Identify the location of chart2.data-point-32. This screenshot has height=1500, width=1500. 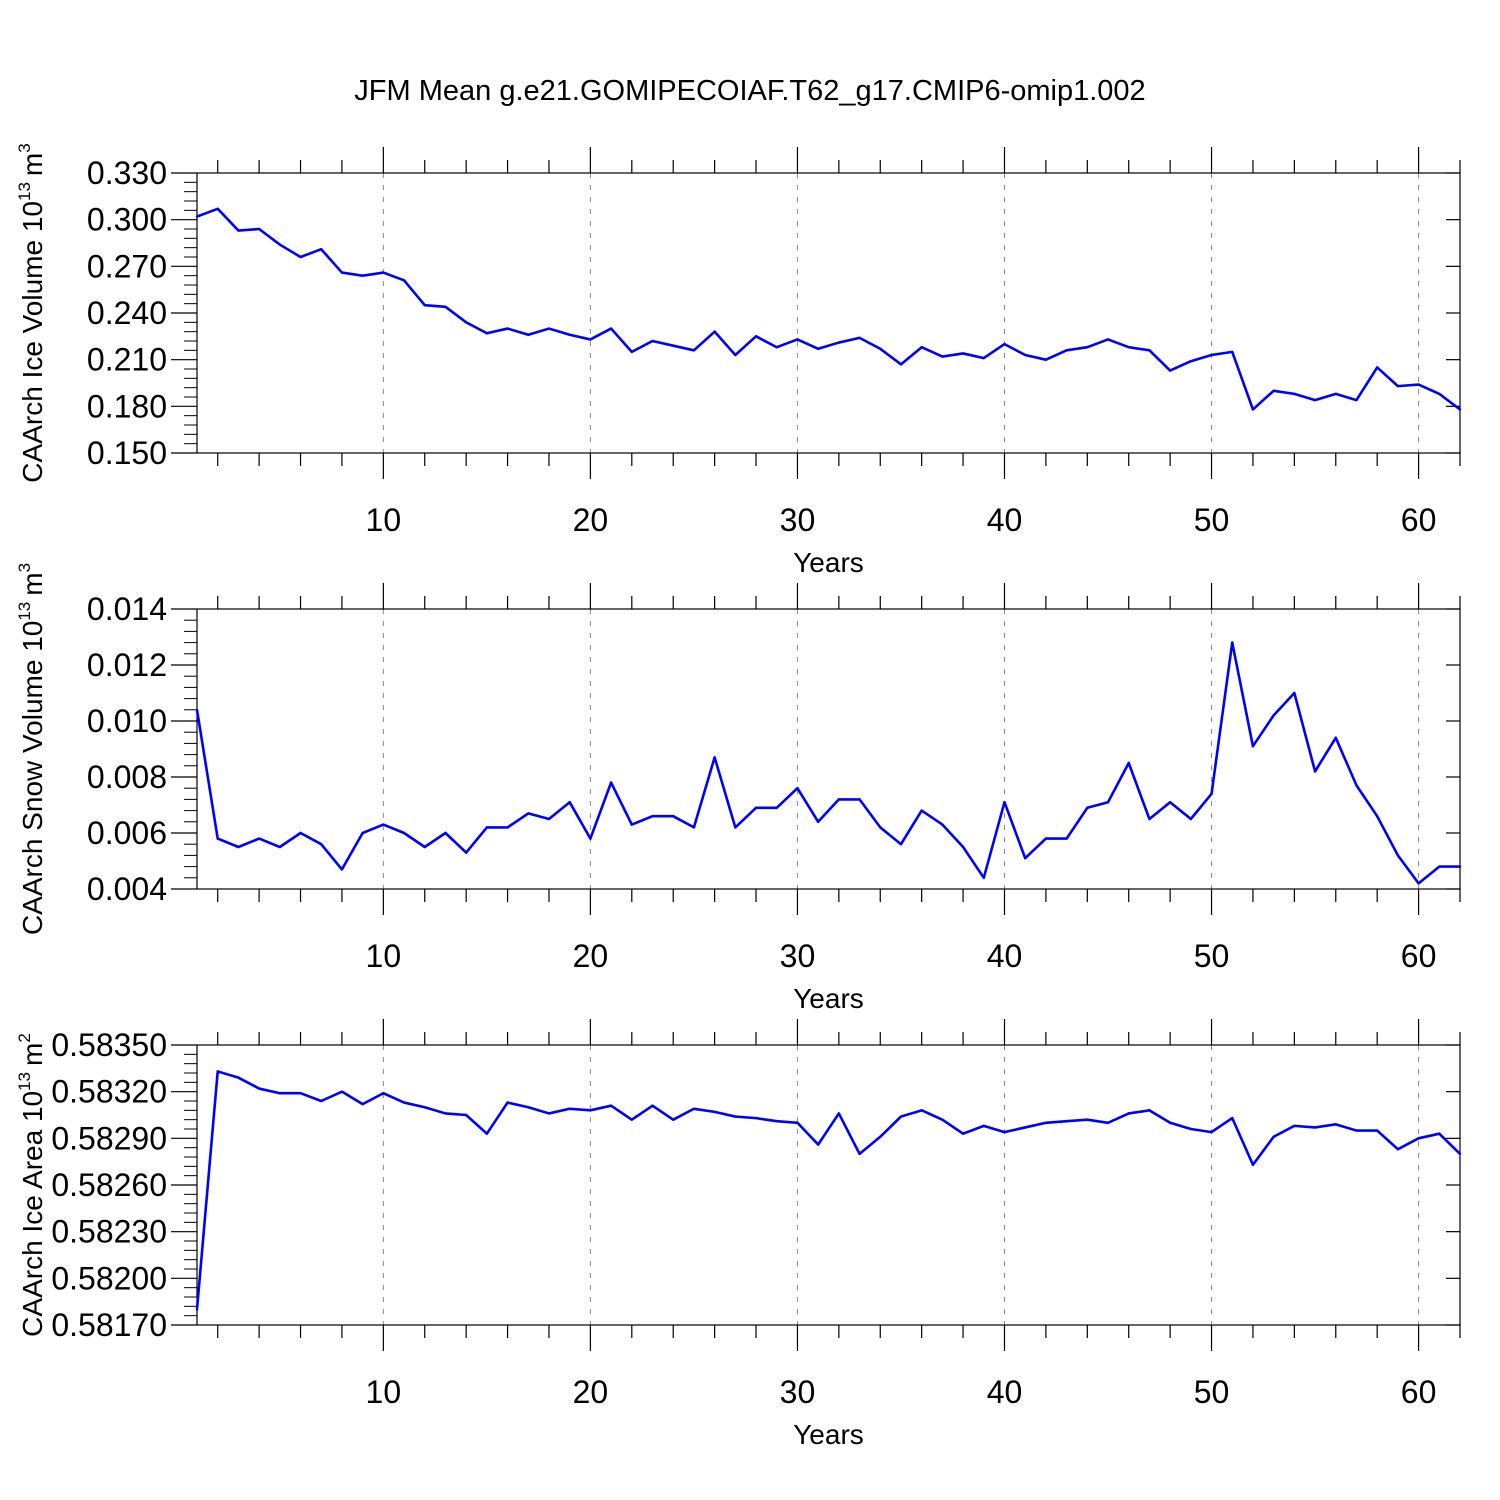
(839, 799).